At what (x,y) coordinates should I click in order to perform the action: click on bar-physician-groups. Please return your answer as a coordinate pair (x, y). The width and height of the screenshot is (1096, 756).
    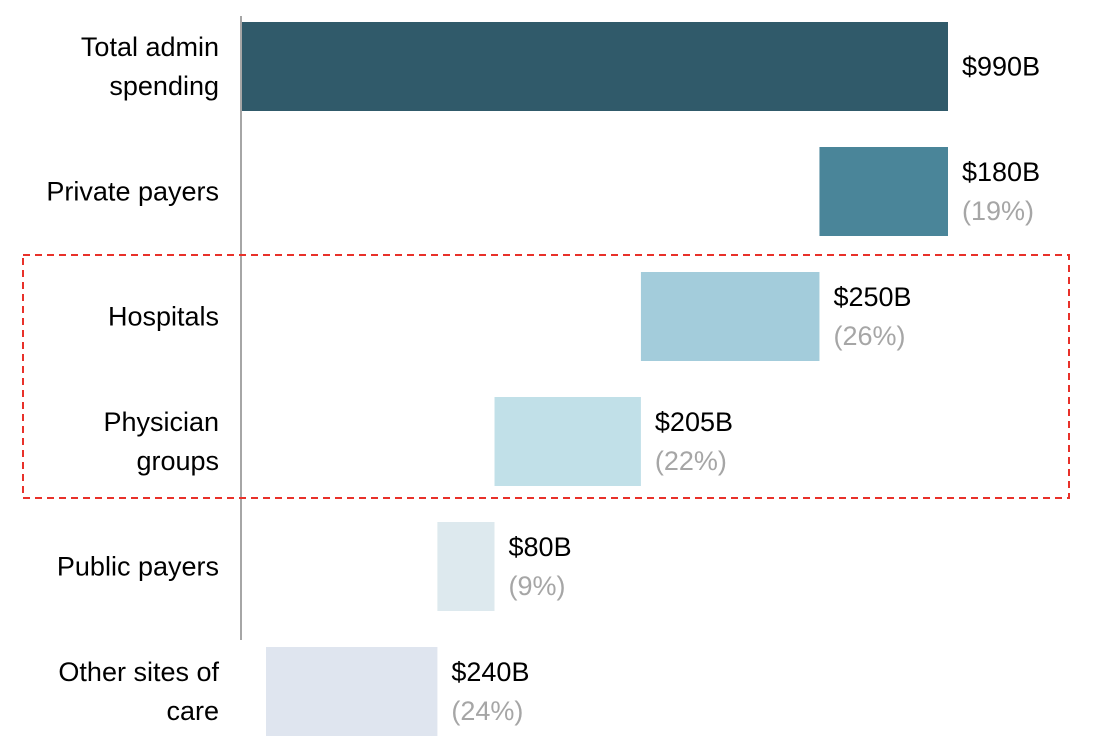
    Looking at the image, I should click on (567, 441).